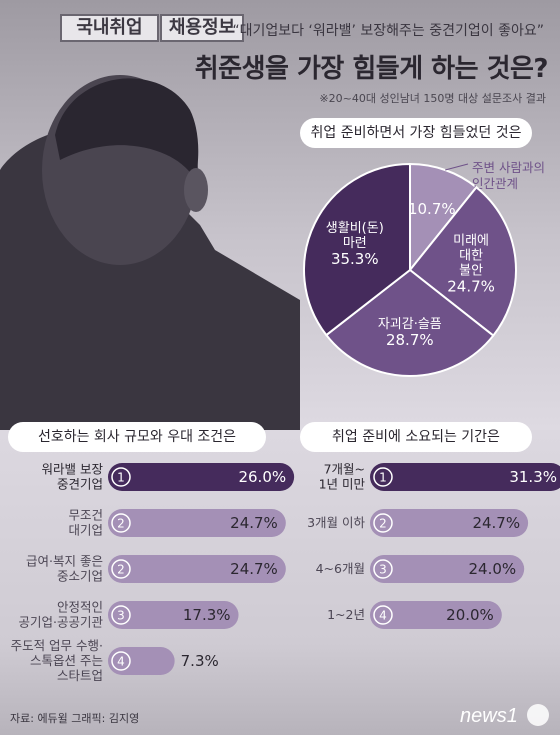  I want to click on pie-slice-label: 인간관계, so click(495, 183).